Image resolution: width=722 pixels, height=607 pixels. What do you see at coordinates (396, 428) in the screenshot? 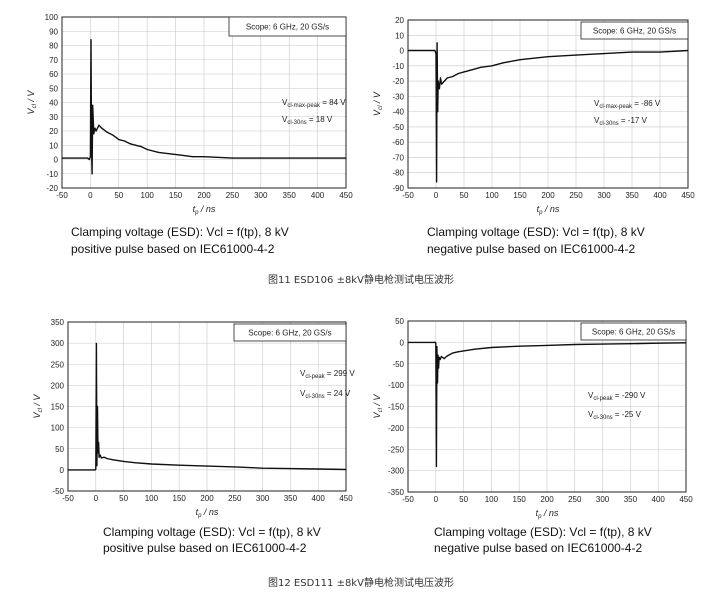
I see `y-tick-label: -200` at bounding box center [396, 428].